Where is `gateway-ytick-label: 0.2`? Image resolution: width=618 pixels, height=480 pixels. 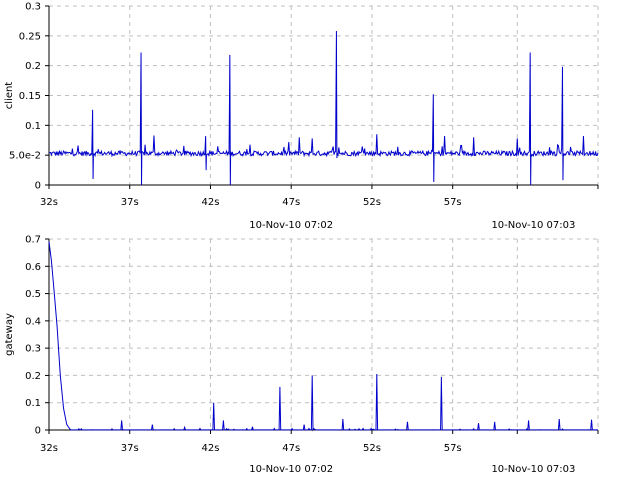
gateway-ytick-label: 0.2 is located at coordinates (33, 376).